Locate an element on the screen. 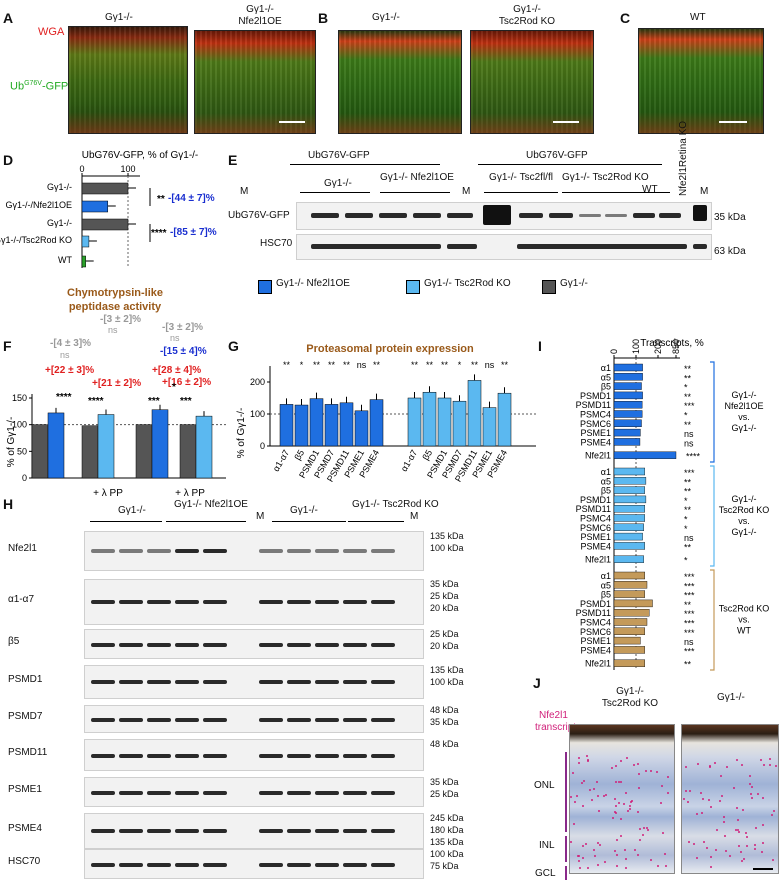 This screenshot has height=881, width=780. panel-b-img2-title-l1: Gγ1-/- is located at coordinates (527, 9).